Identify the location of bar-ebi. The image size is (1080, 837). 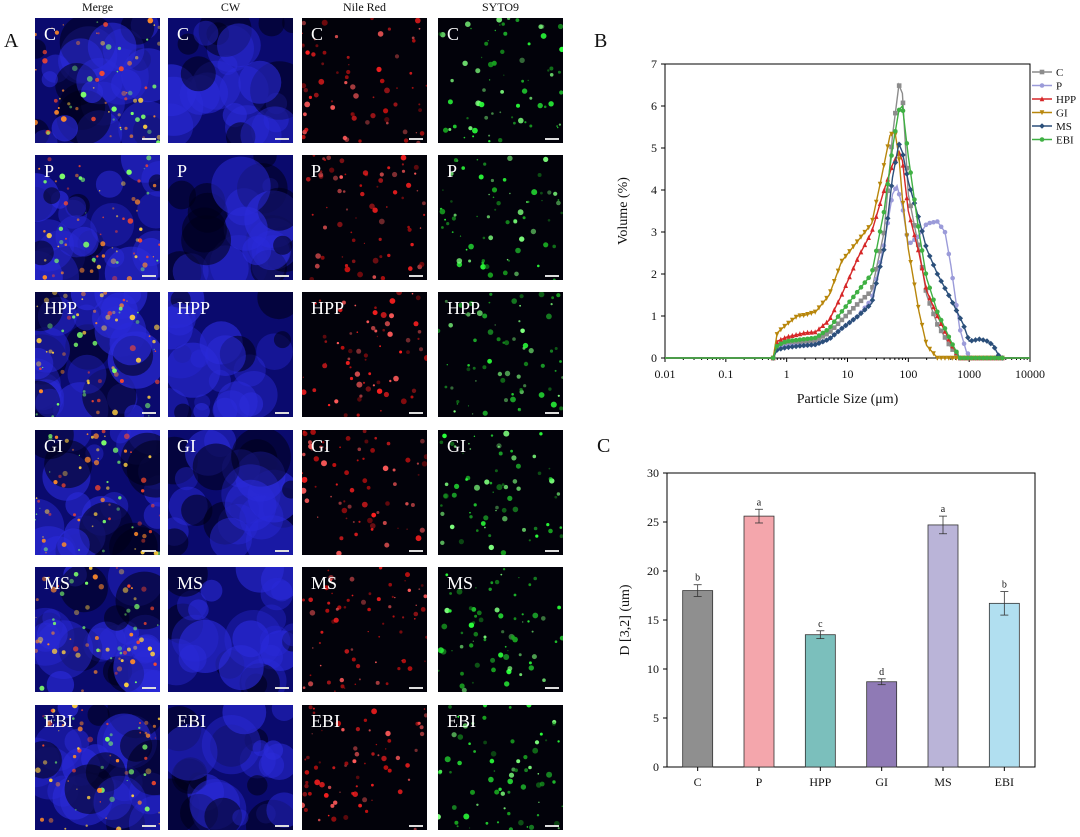
(1004, 685).